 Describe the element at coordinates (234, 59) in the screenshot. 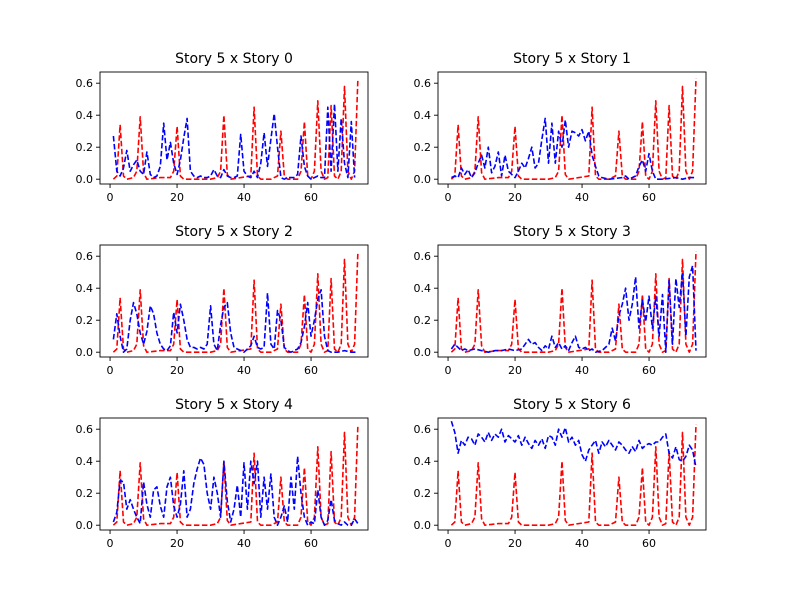

I see `subplot-title: Story 5 x Story 0` at that location.